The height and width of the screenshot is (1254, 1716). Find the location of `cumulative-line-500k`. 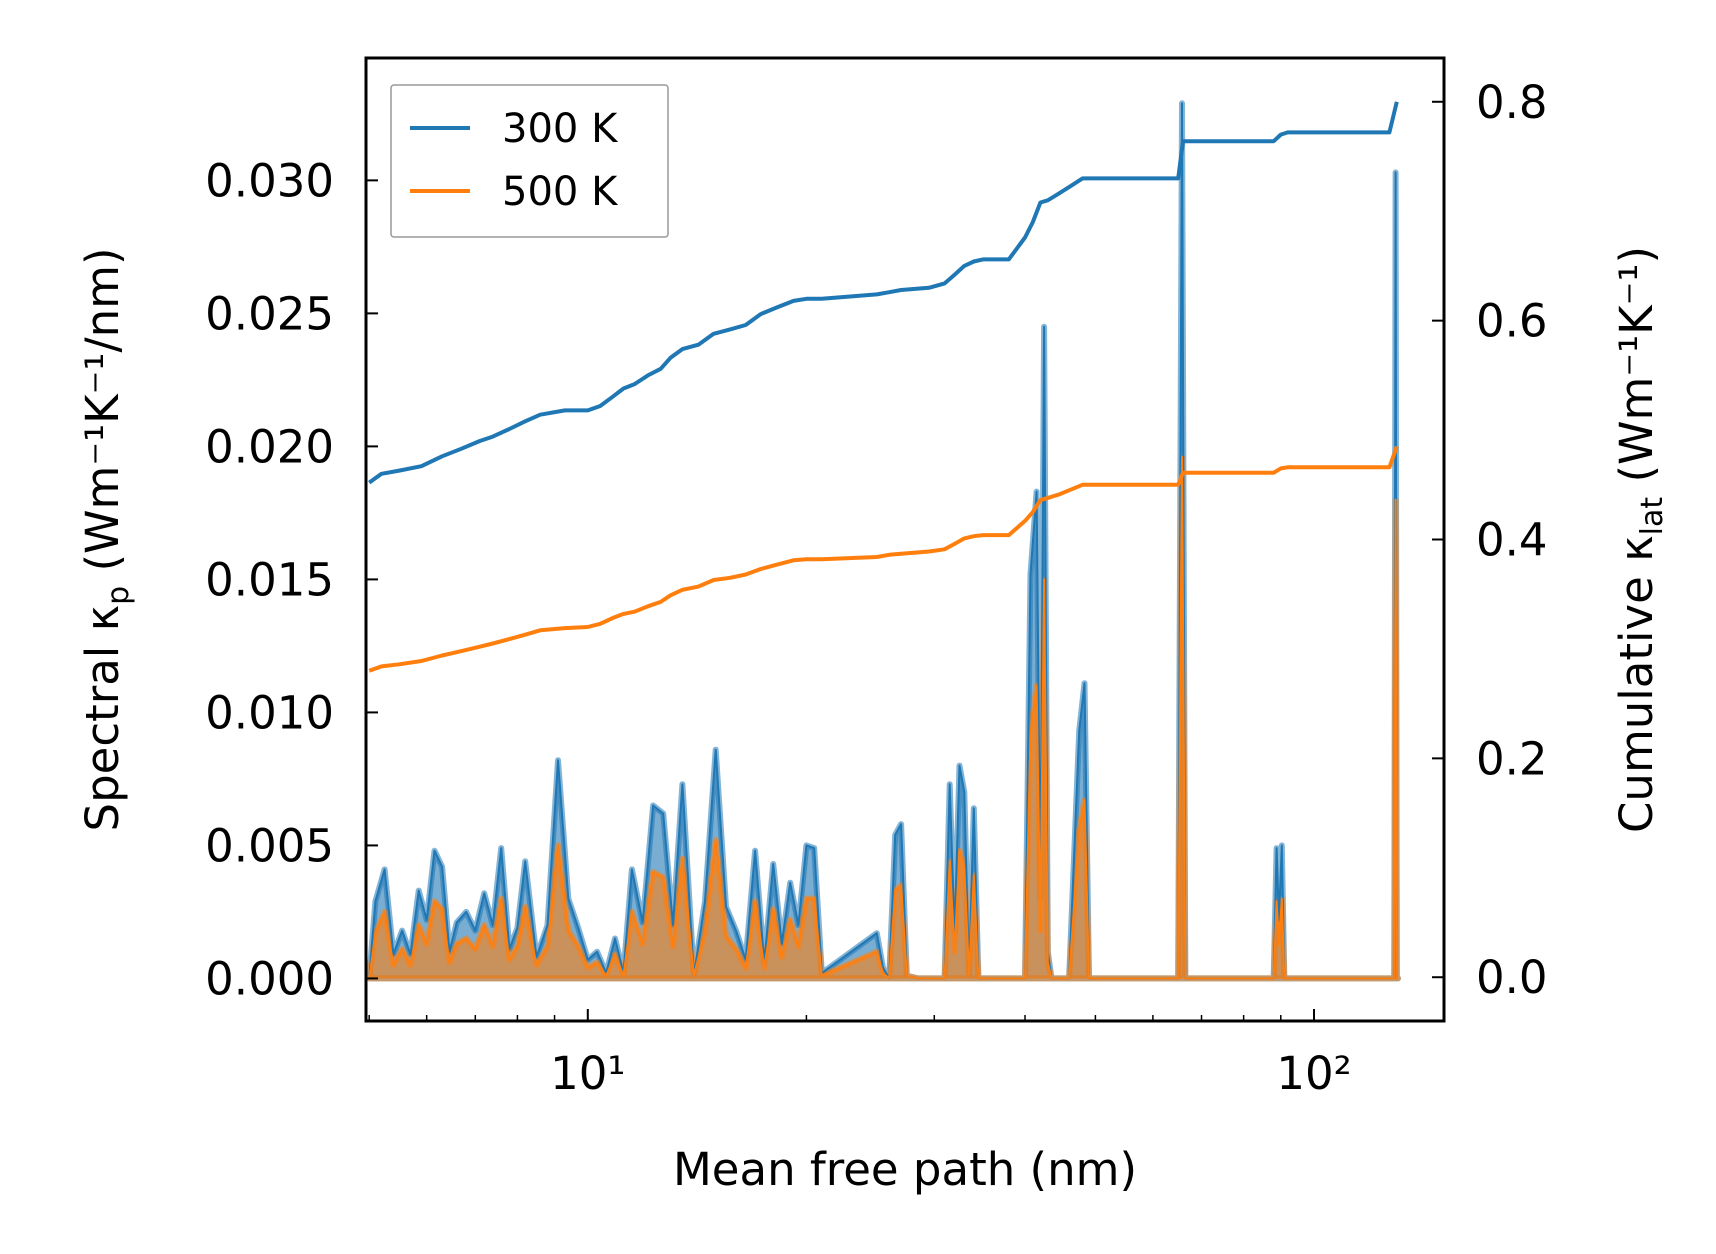

cumulative-line-500k is located at coordinates (883, 559).